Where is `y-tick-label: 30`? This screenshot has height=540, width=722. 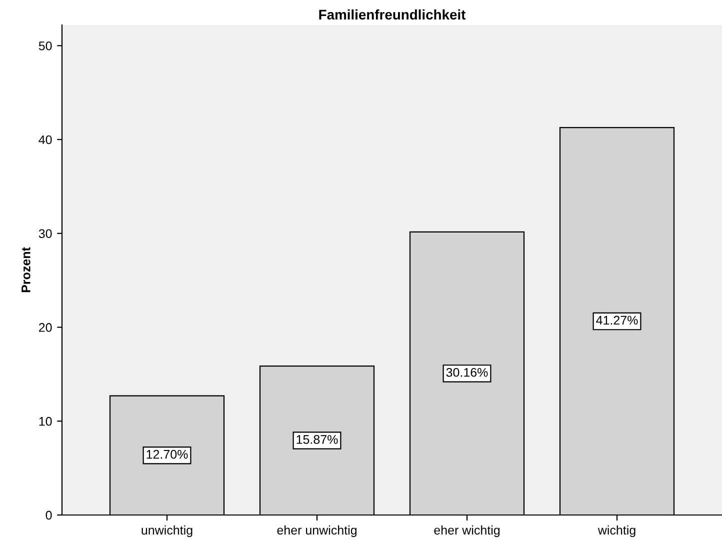
y-tick-label: 30 is located at coordinates (45, 233).